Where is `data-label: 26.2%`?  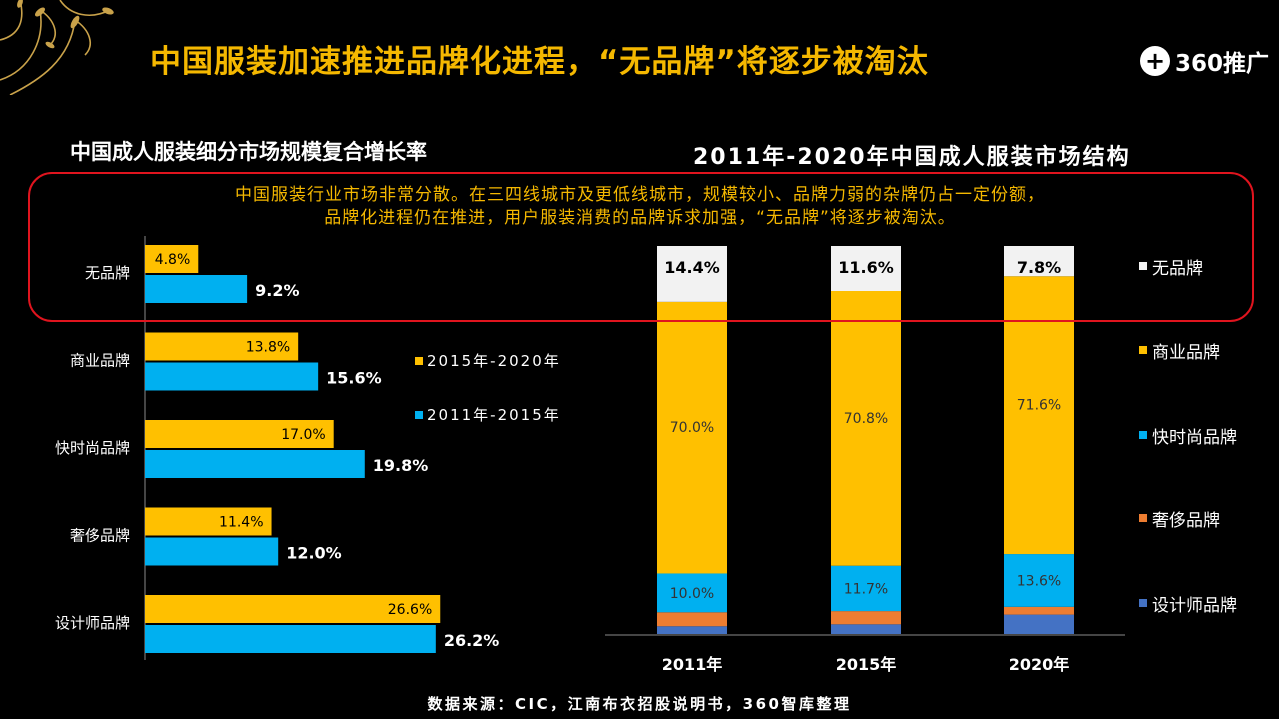 data-label: 26.2% is located at coordinates (472, 640).